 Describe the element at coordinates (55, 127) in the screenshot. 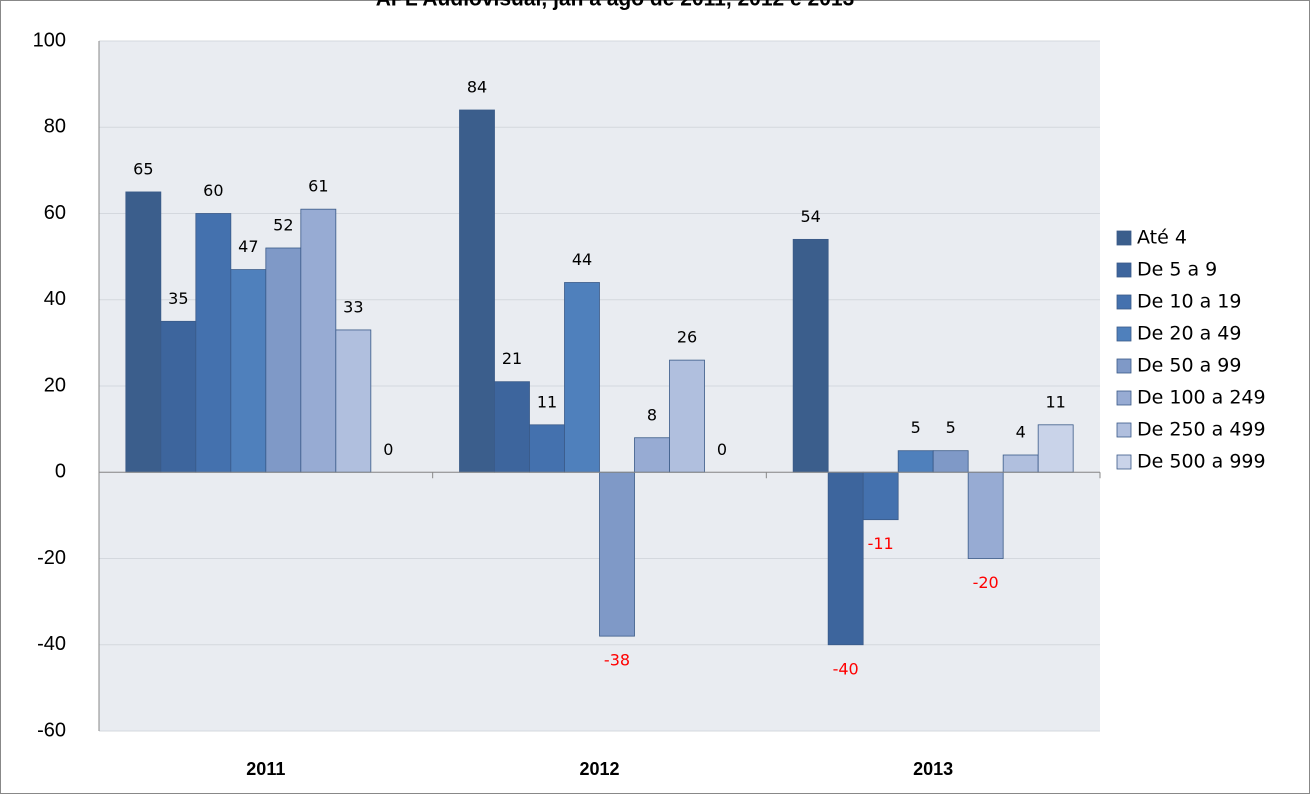

I see `y-tick-label: 80` at that location.